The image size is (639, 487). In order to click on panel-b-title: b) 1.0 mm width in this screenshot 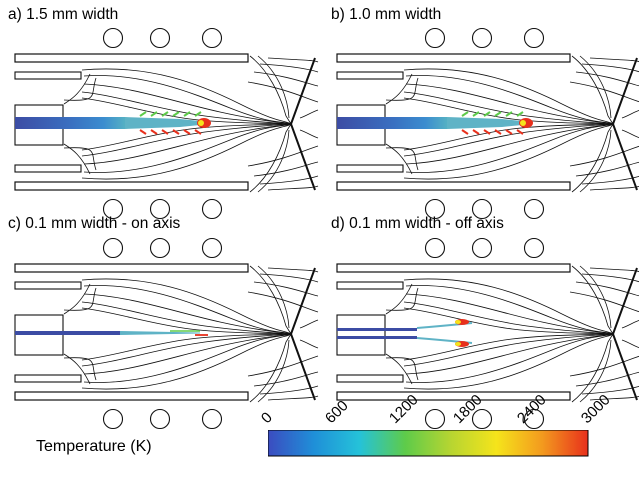, I will do `click(386, 14)`.